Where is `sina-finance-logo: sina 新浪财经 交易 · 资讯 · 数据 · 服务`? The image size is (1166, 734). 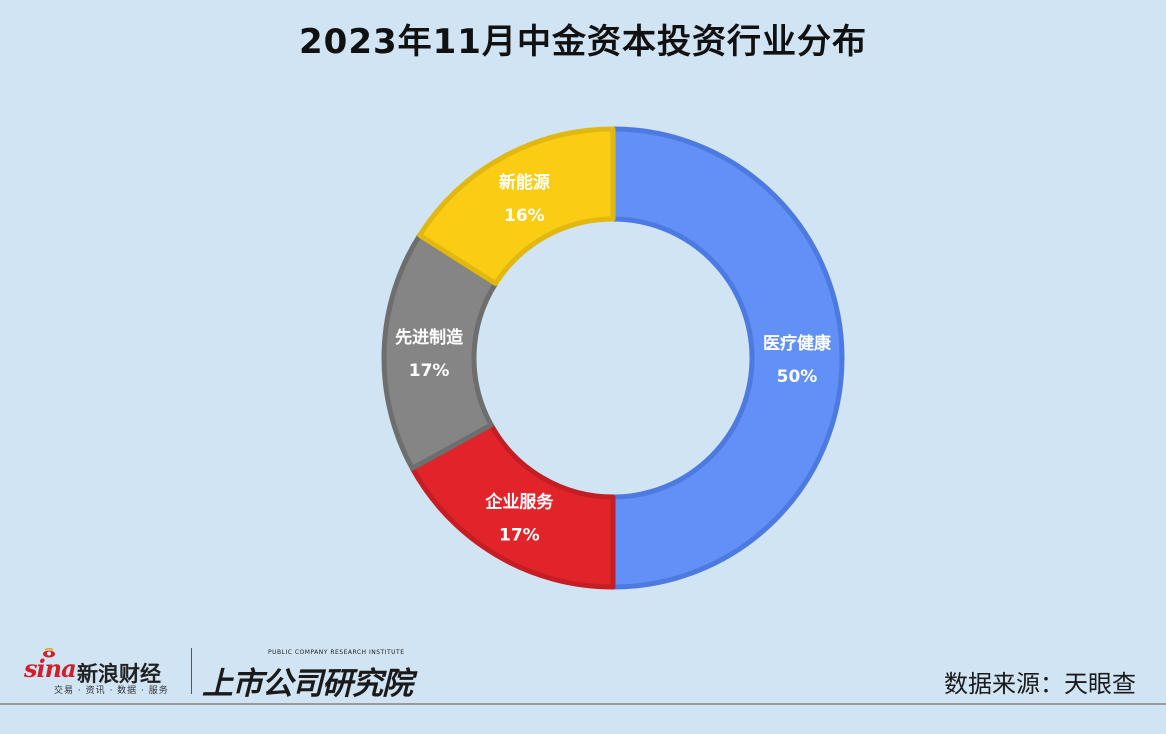
sina-finance-logo: sina 新浪财经 交易 · 资讯 · 数据 · 服务 is located at coordinates (104, 672).